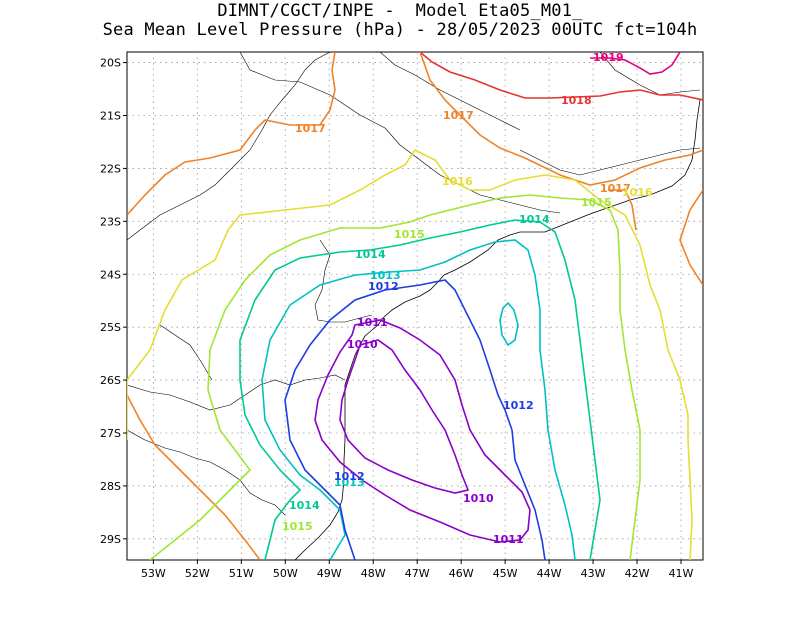 Image resolution: width=800 pixels, height=618 pixels. What do you see at coordinates (297, 526) in the screenshot?
I see `label-1015-c: 1015` at bounding box center [297, 526].